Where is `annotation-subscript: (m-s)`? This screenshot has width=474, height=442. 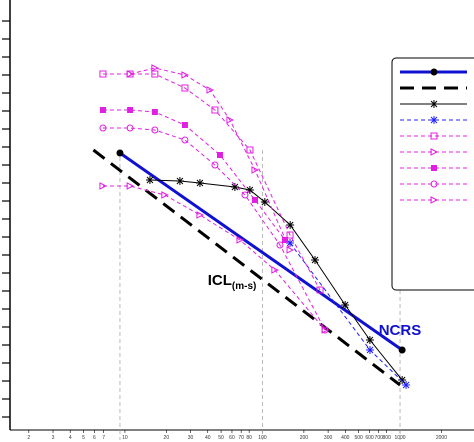
annotation-subscript: (m-s) is located at coordinates (244, 286).